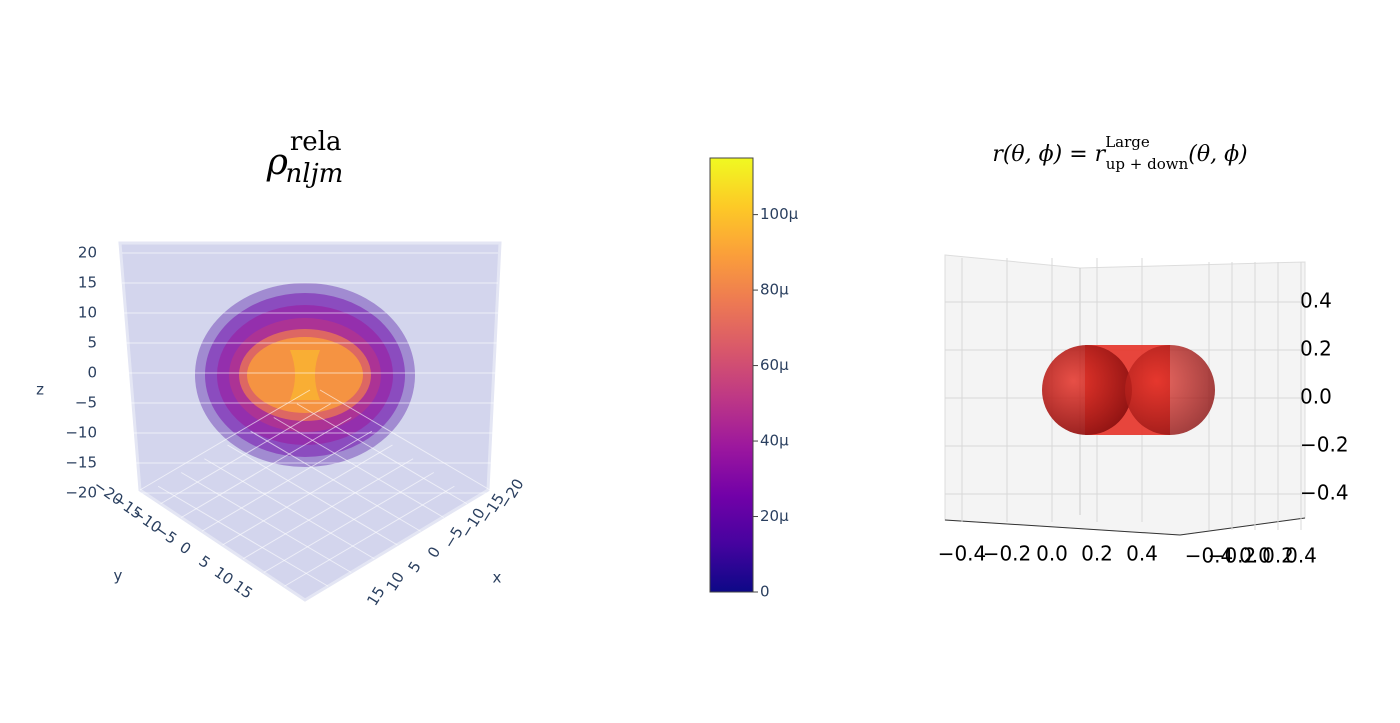  Describe the element at coordinates (1232, 556) in the screenshot. I see `y-tick-label: −0.2` at that location.